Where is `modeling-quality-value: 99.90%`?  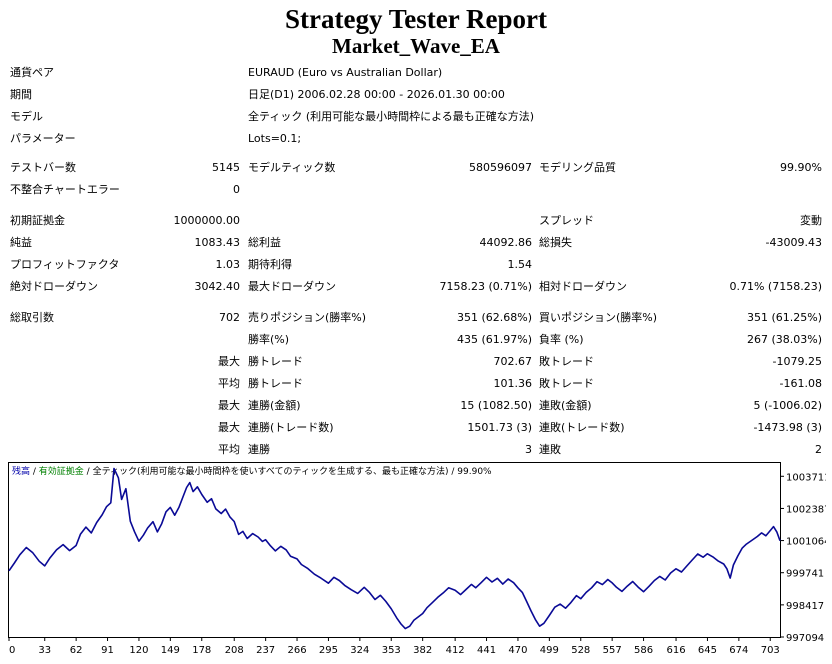 modeling-quality-value: 99.90% is located at coordinates (801, 167).